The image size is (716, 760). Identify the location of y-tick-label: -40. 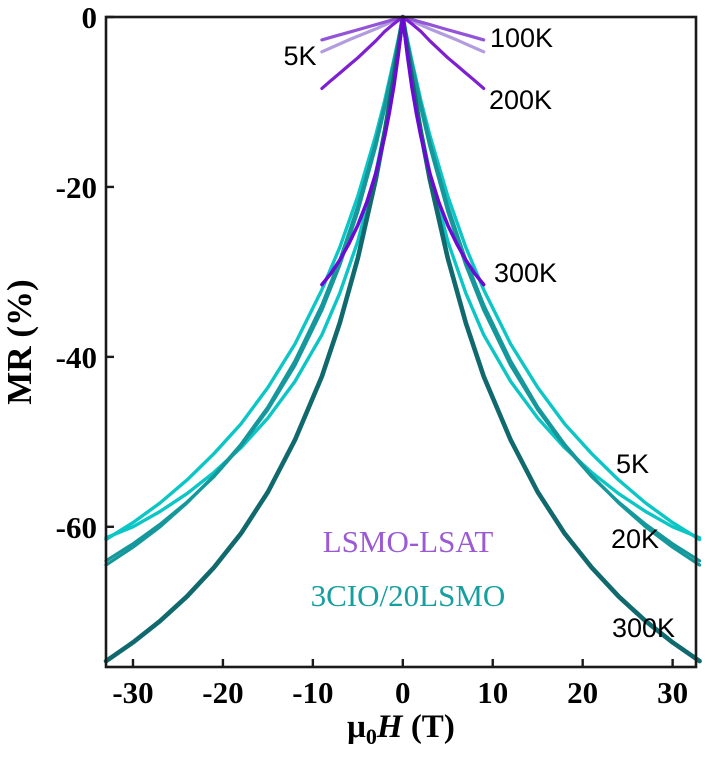
(76, 357).